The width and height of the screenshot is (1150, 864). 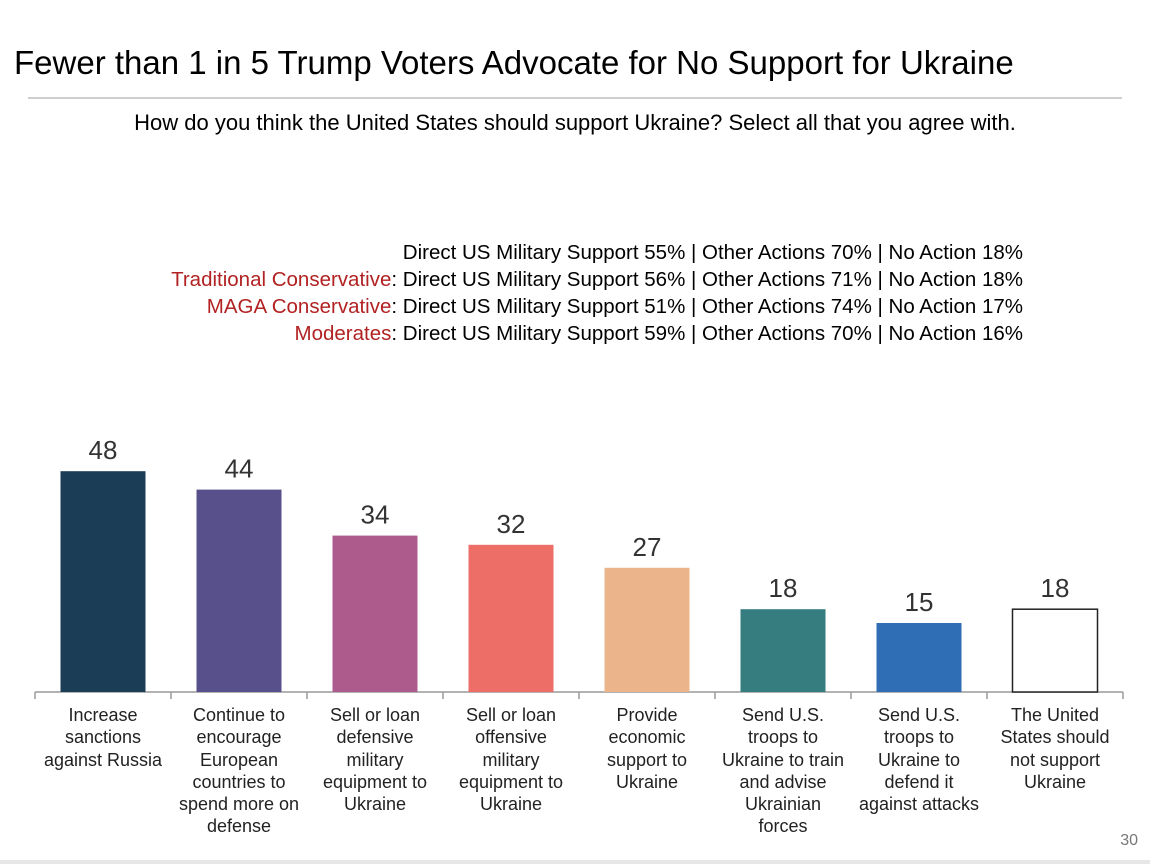 What do you see at coordinates (647, 547) in the screenshot?
I see `bar-value-label: 27` at bounding box center [647, 547].